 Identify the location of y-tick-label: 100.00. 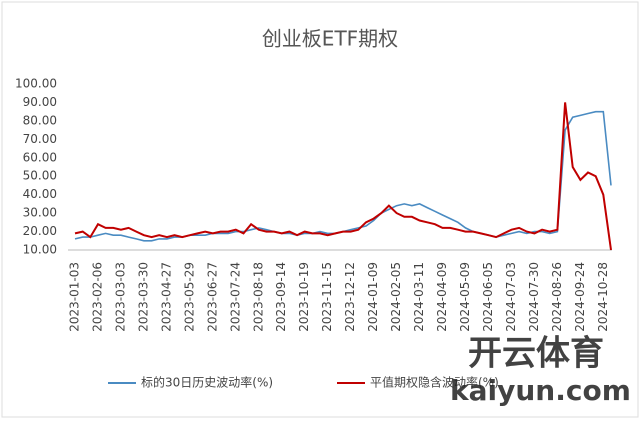
(36, 84).